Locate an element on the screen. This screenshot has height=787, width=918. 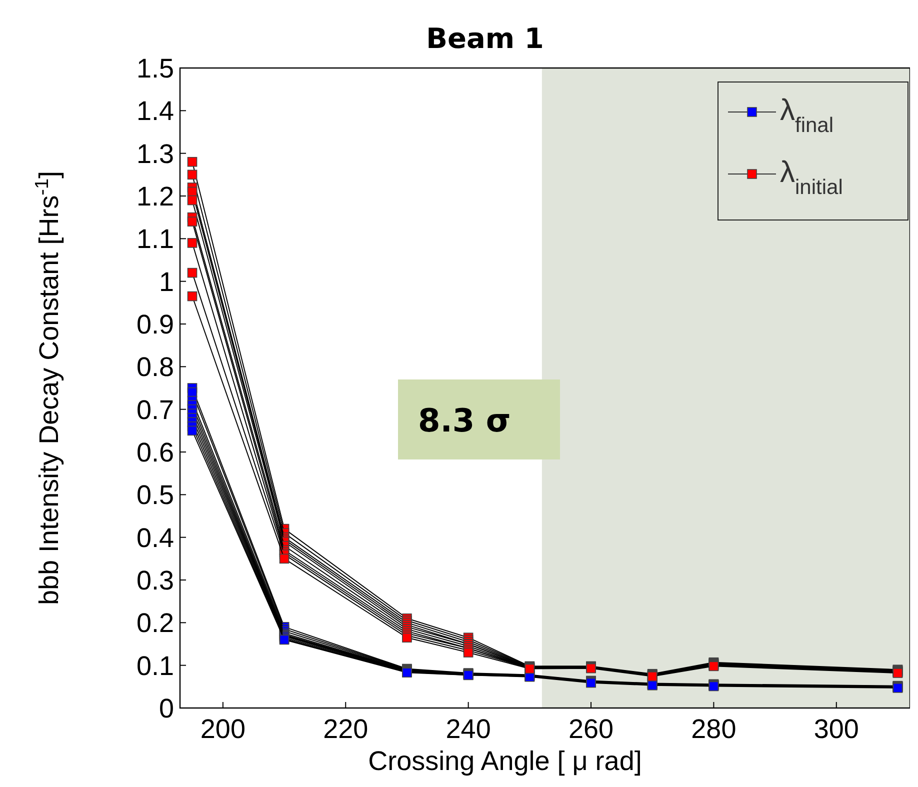
x-tick-label: 200 is located at coordinates (223, 729).